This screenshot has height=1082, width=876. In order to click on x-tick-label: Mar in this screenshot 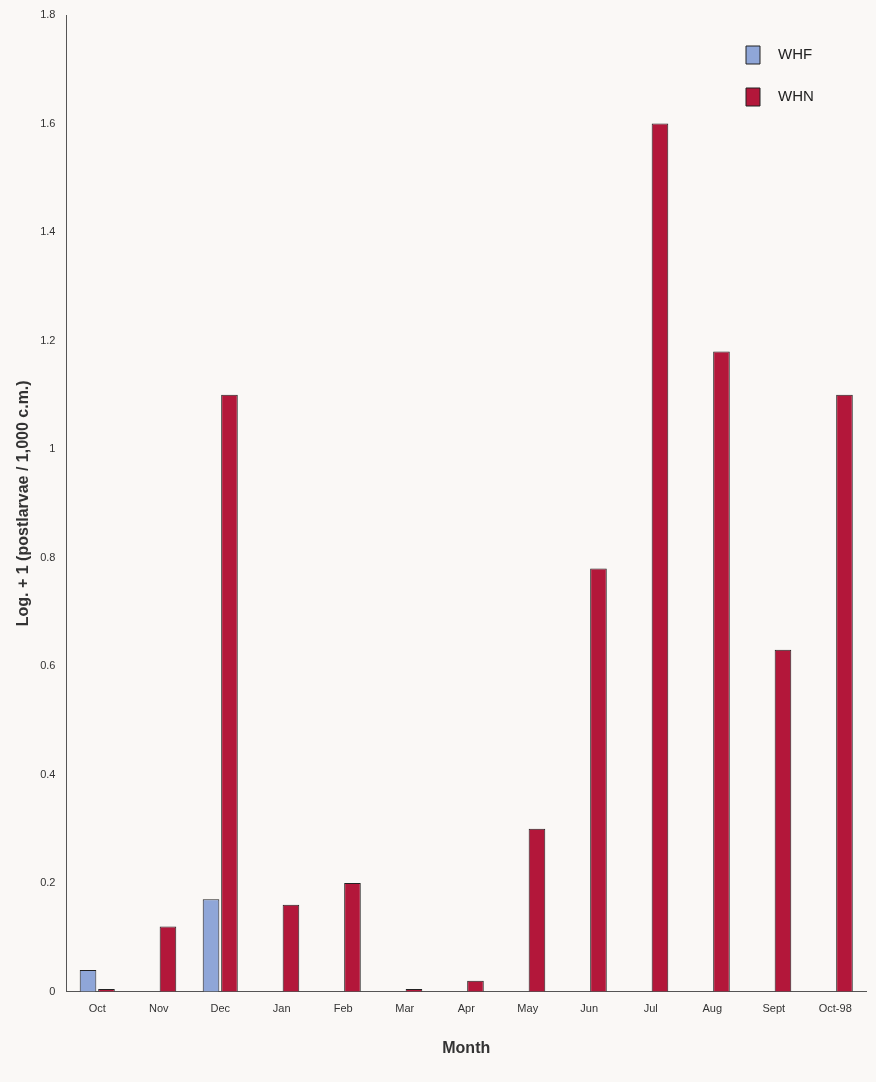, I will do `click(405, 1008)`.